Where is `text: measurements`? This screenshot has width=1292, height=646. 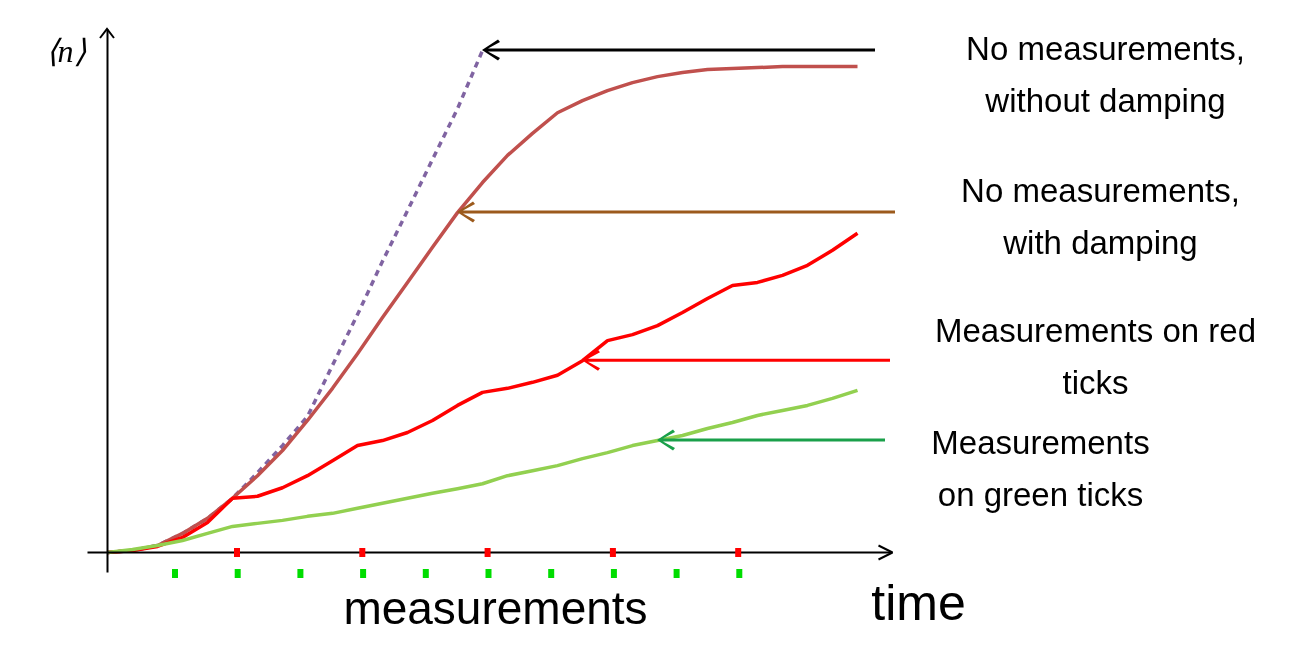
text: measurements is located at coordinates (495, 607).